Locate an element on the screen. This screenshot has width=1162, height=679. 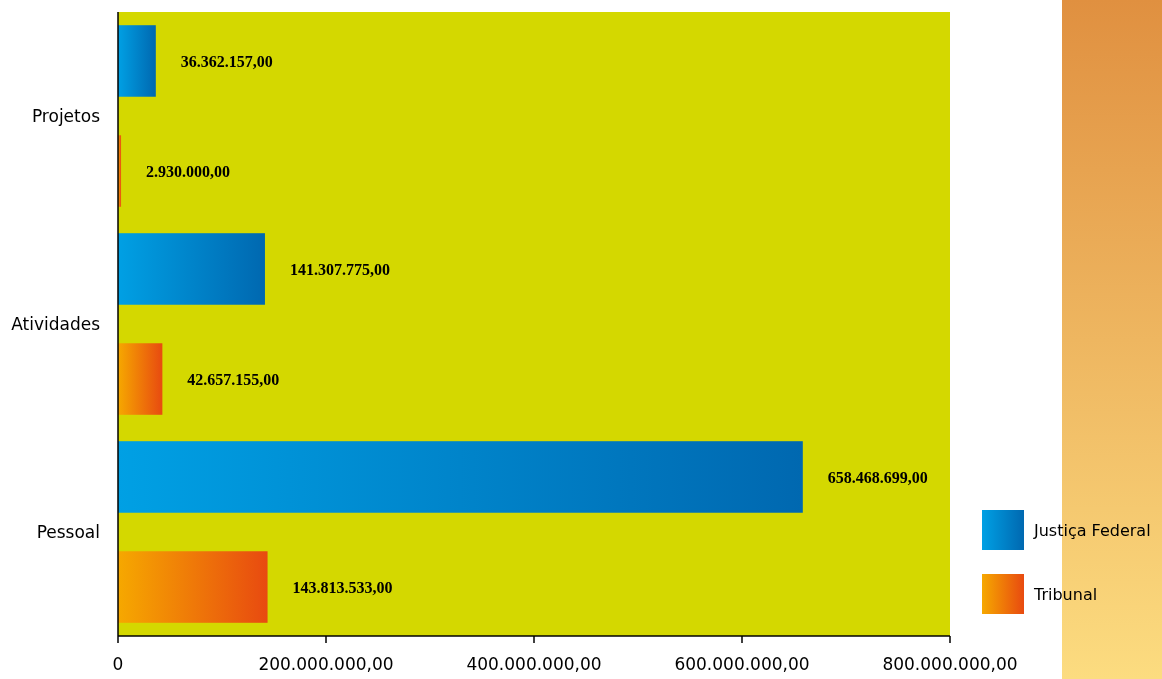
x-tick-label: 400.000.000,00 is located at coordinates (534, 664).